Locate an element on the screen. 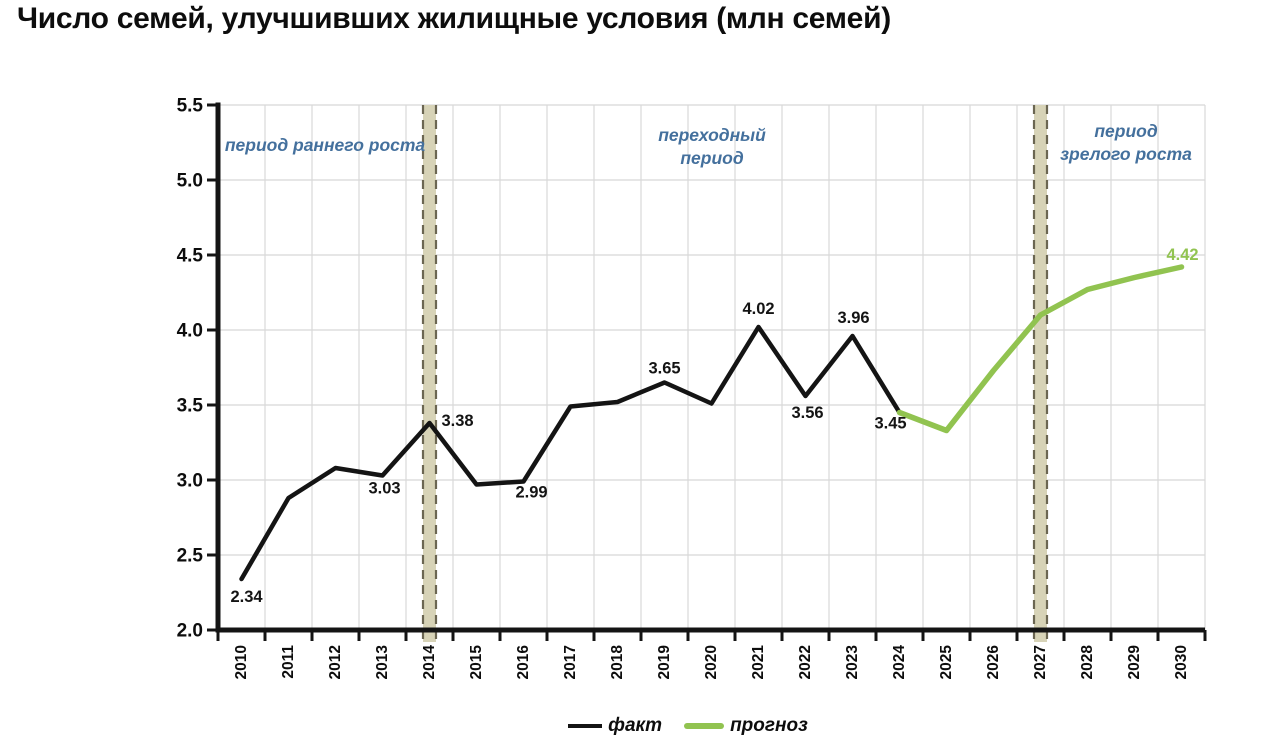  forecast-line is located at coordinates (1040, 349).